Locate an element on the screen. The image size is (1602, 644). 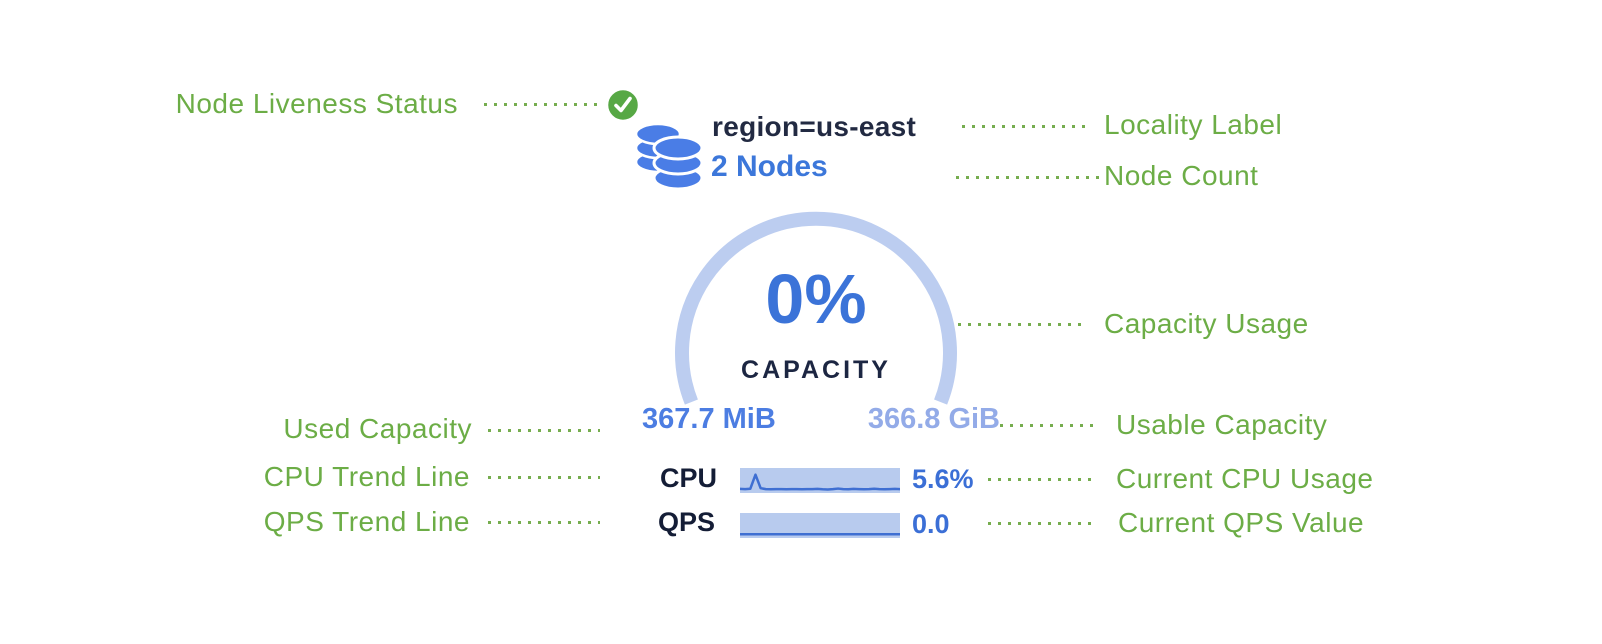
capacity-caption: CAPACITY is located at coordinates (816, 370).